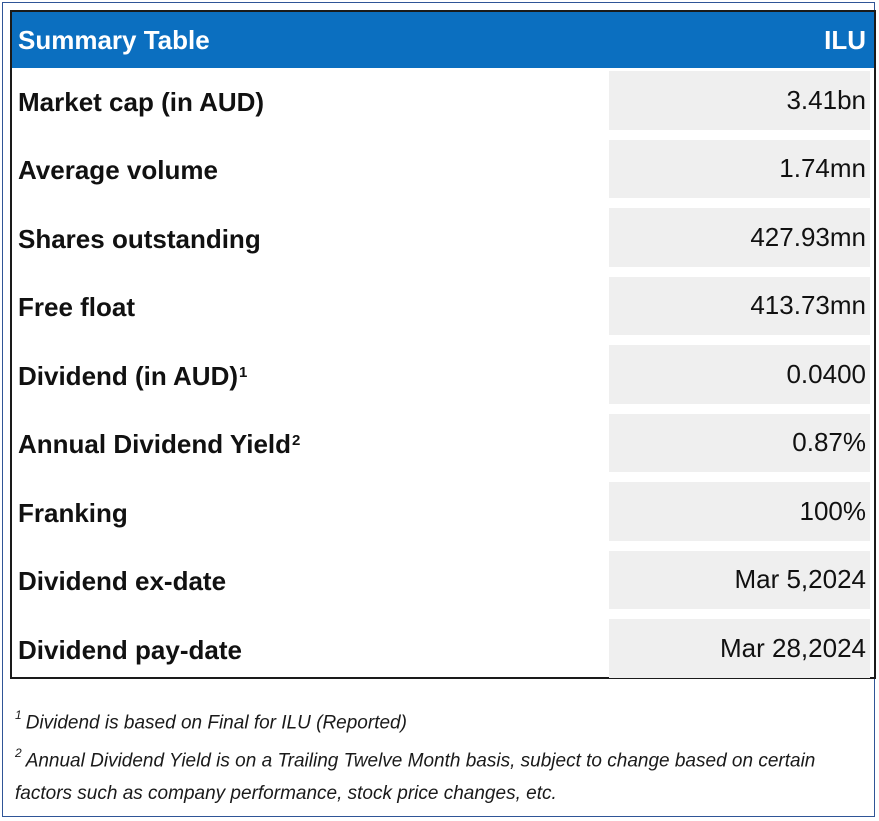  Describe the element at coordinates (122, 581) in the screenshot. I see `row-label: Dividend ex-date` at that location.